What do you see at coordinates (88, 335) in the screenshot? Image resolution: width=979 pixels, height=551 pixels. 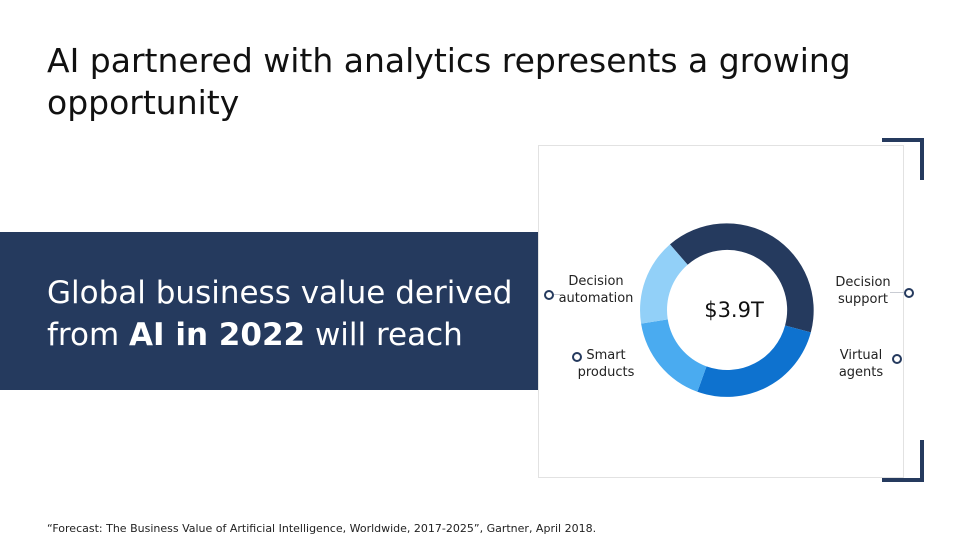 I see `band-line-2-prefix: from` at bounding box center [88, 335].